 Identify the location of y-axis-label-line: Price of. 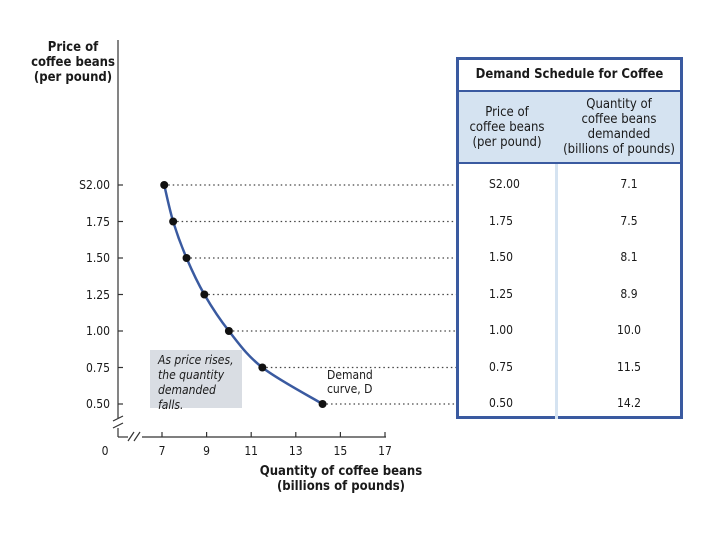
(73, 47).